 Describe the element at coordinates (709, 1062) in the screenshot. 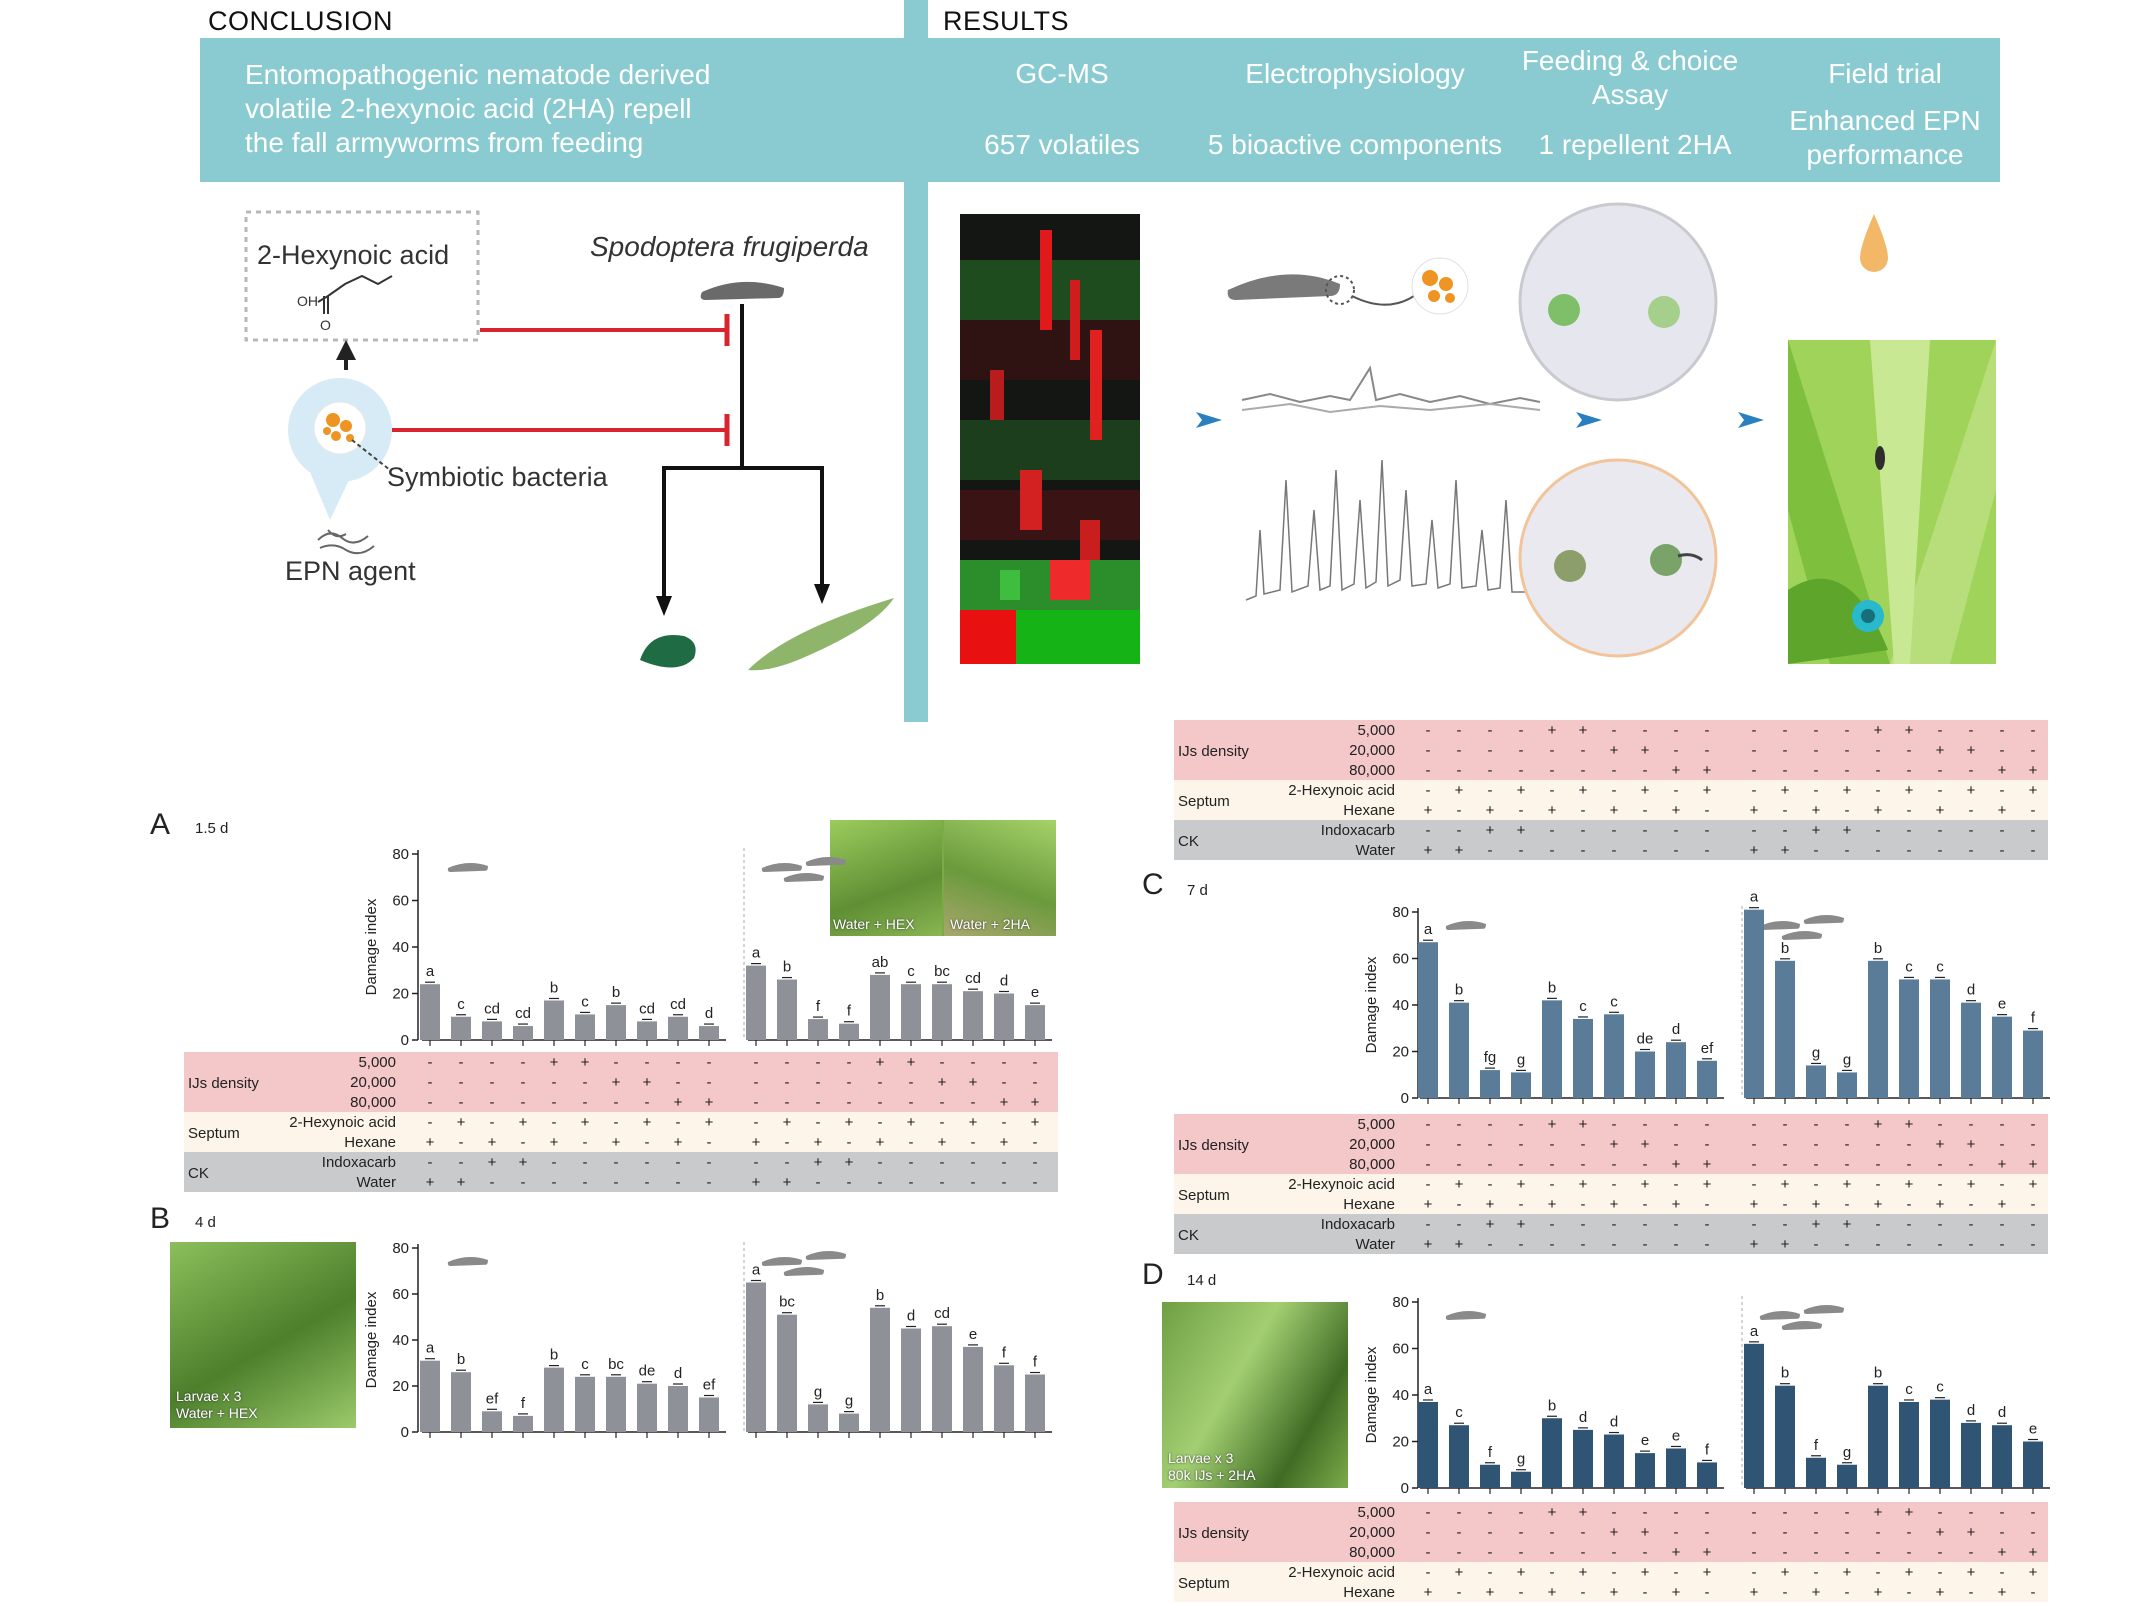

I see `chart-a-sign-0-0-9: -` at that location.